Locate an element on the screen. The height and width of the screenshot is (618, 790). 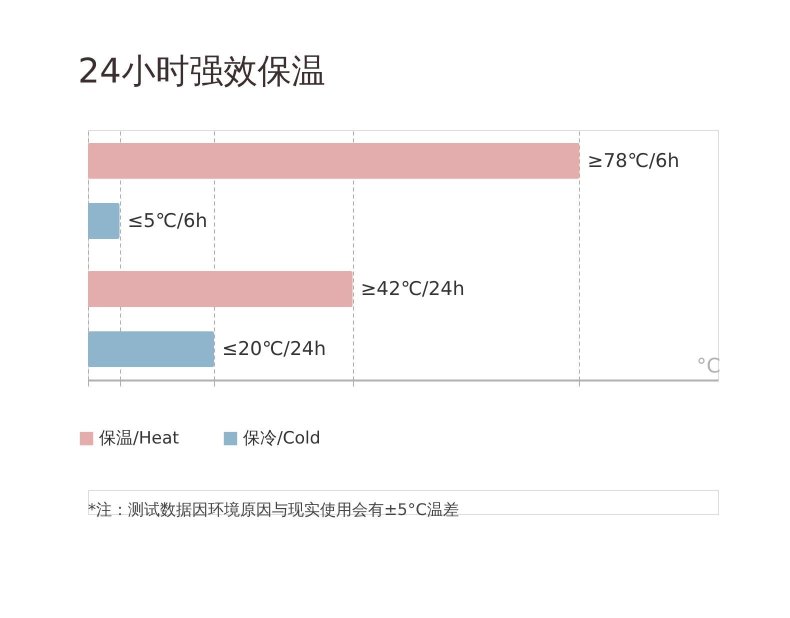
data-label: ≤20℃/24h is located at coordinates (274, 349).